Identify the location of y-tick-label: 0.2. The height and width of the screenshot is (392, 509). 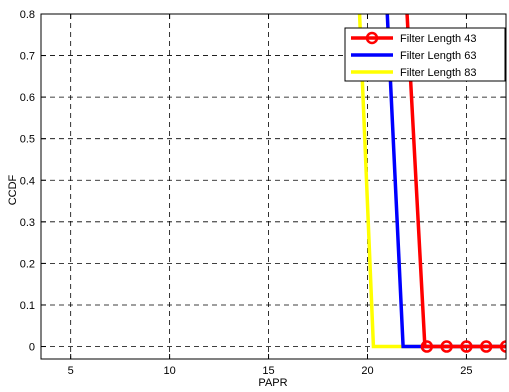
(27, 264).